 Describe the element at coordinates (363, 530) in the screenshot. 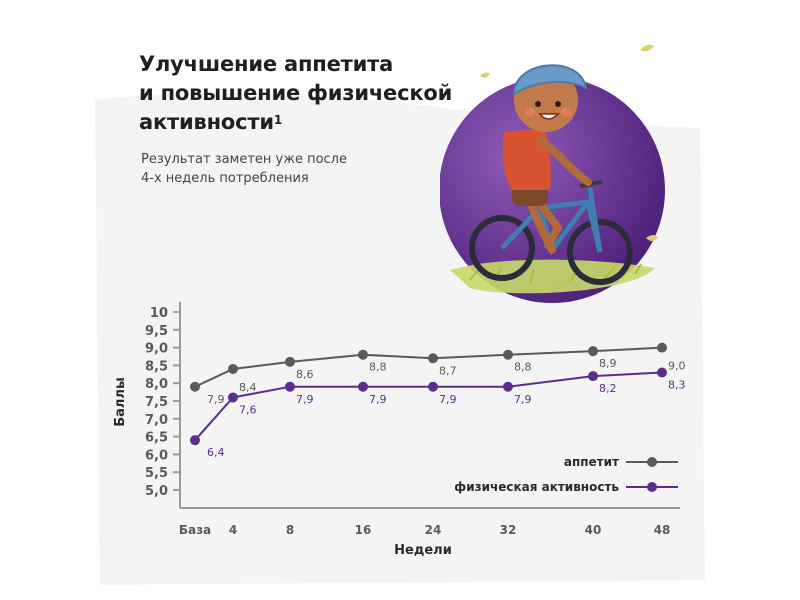

I see `x-tick-label: 16` at that location.